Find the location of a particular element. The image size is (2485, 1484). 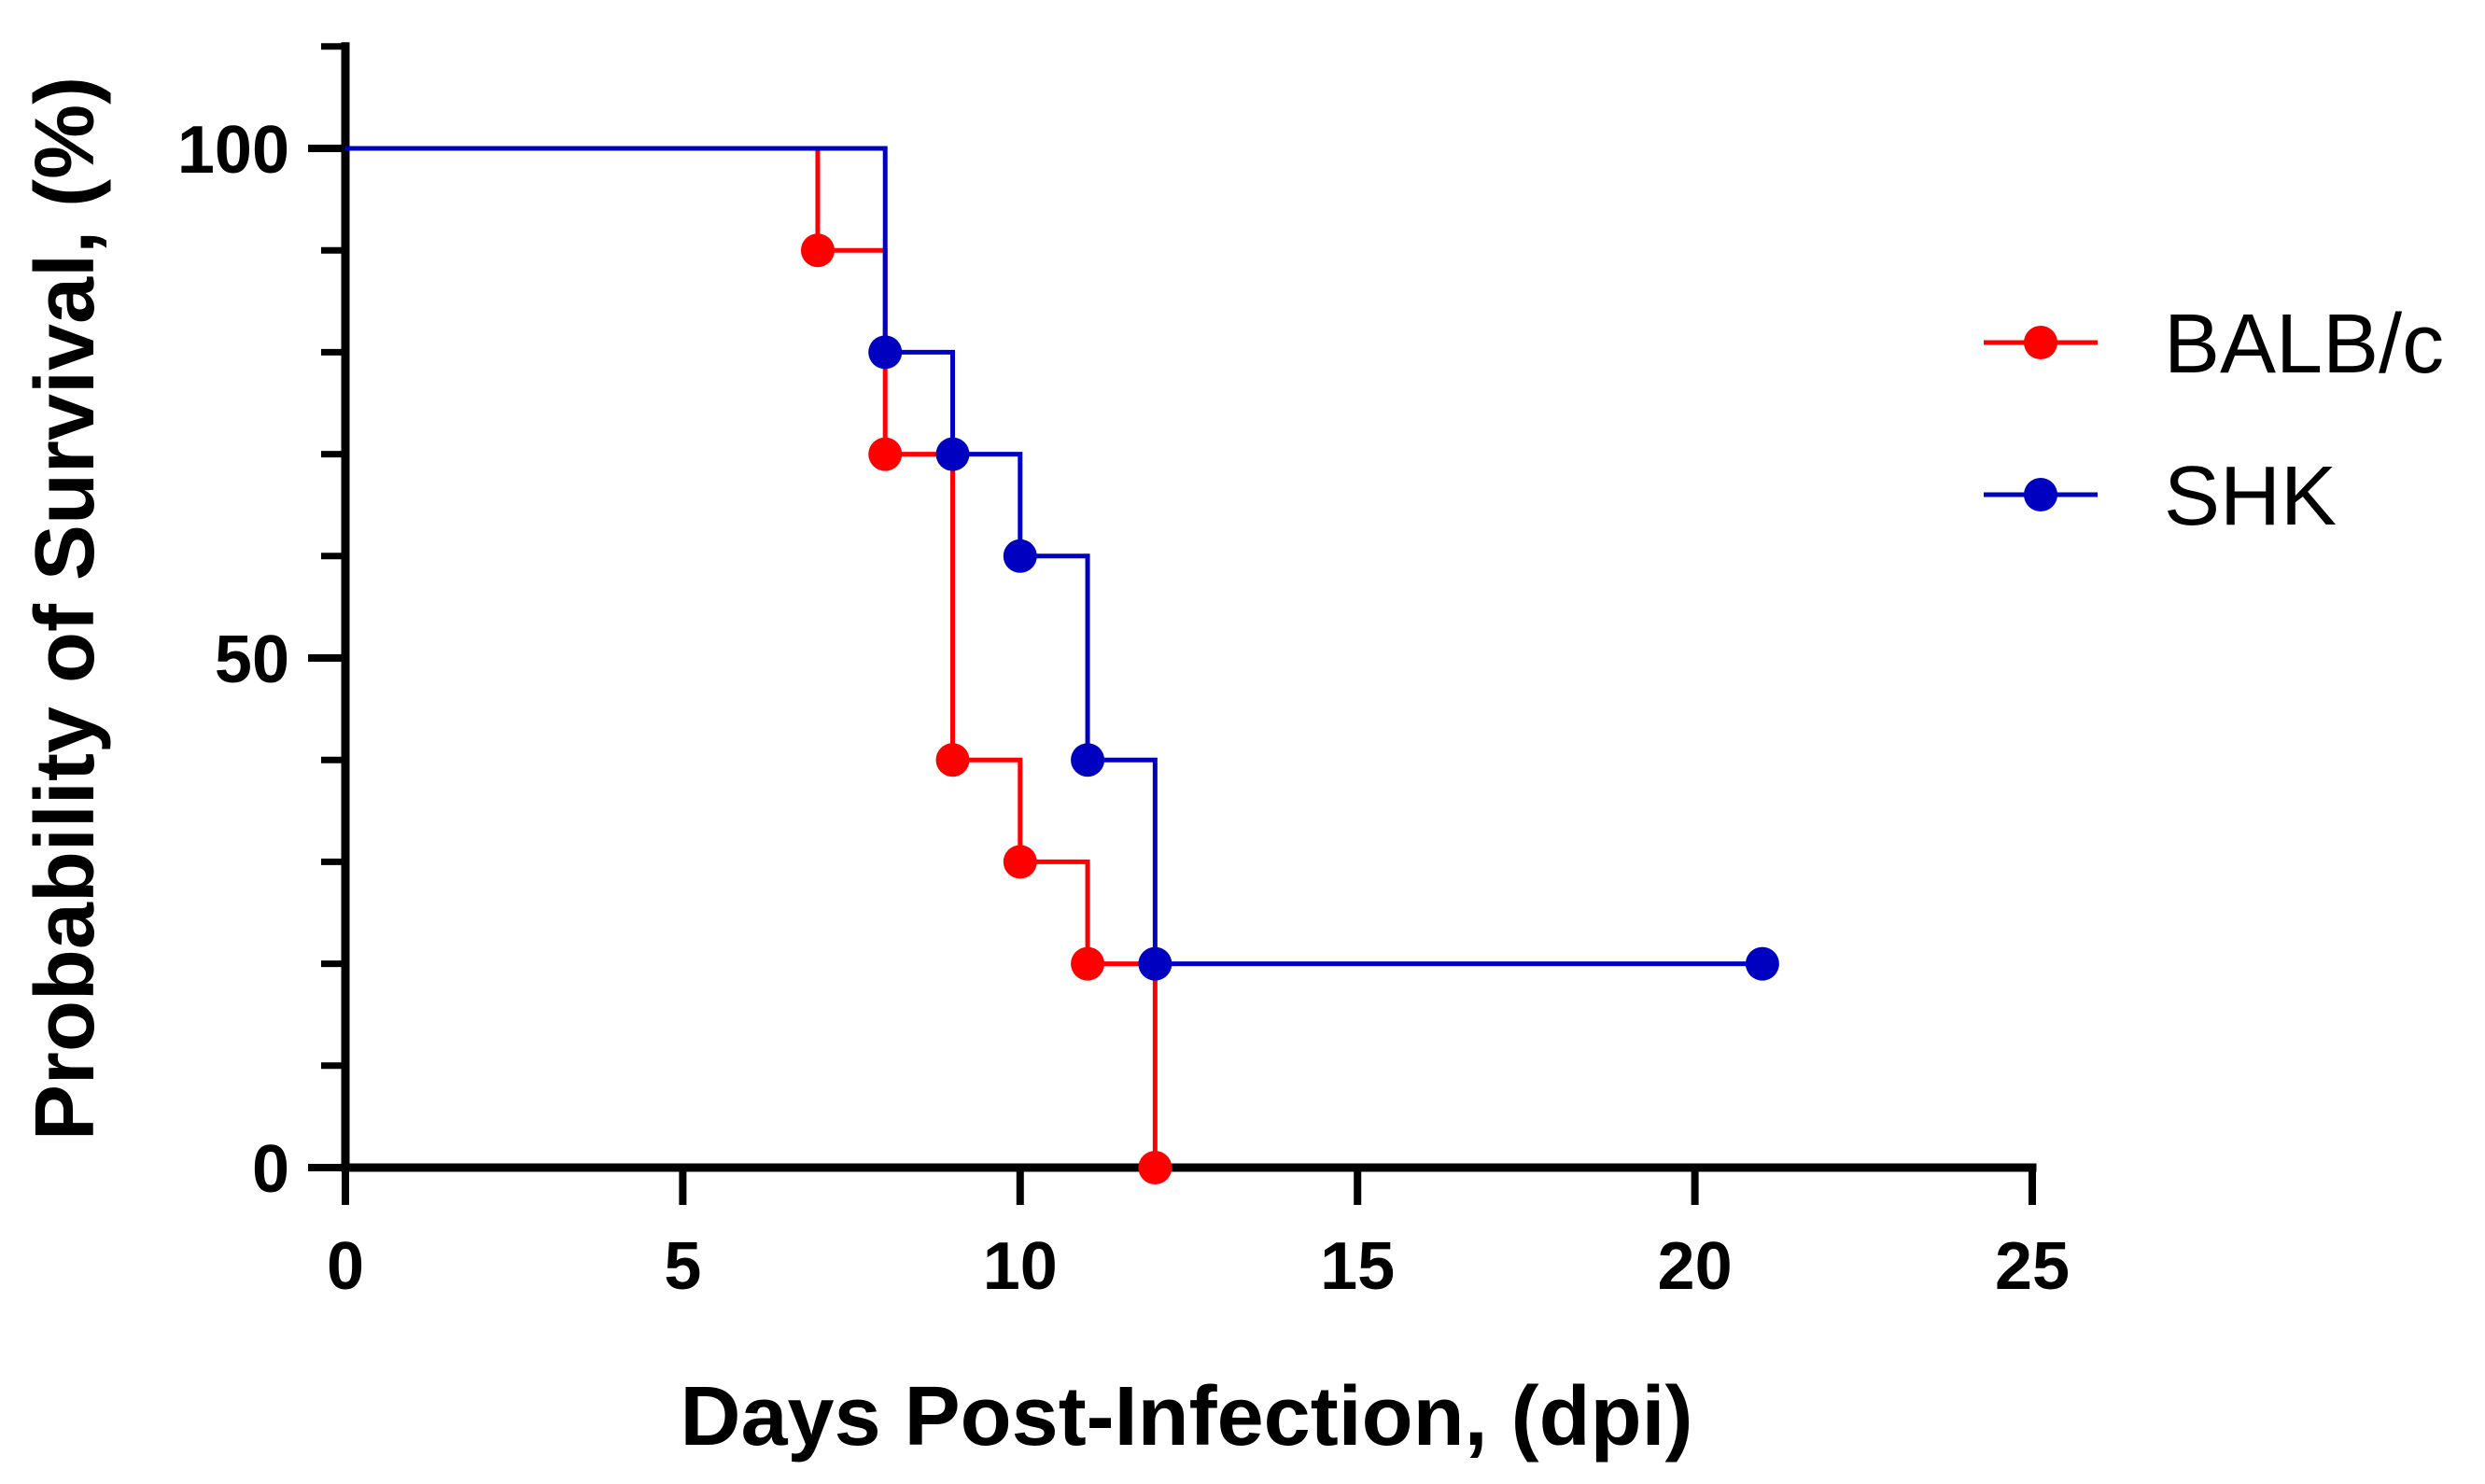

legend-label: BALB/c is located at coordinates (2304, 344).